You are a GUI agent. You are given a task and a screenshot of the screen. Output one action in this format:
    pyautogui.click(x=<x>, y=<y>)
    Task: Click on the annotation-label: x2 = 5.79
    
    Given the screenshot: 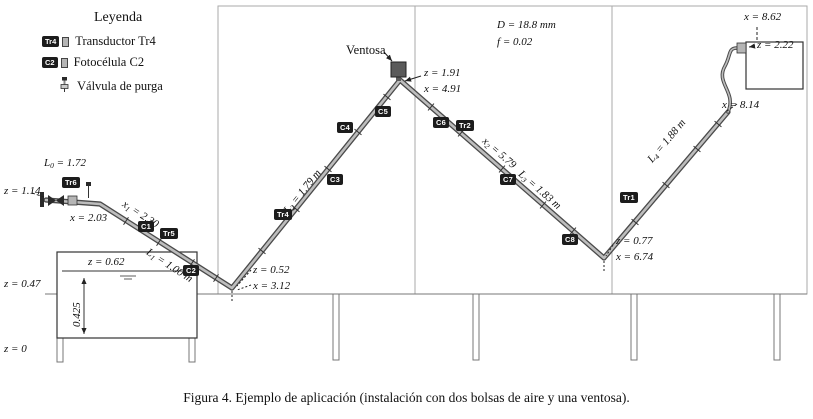 What is the action you would take?
    pyautogui.click(x=499, y=153)
    